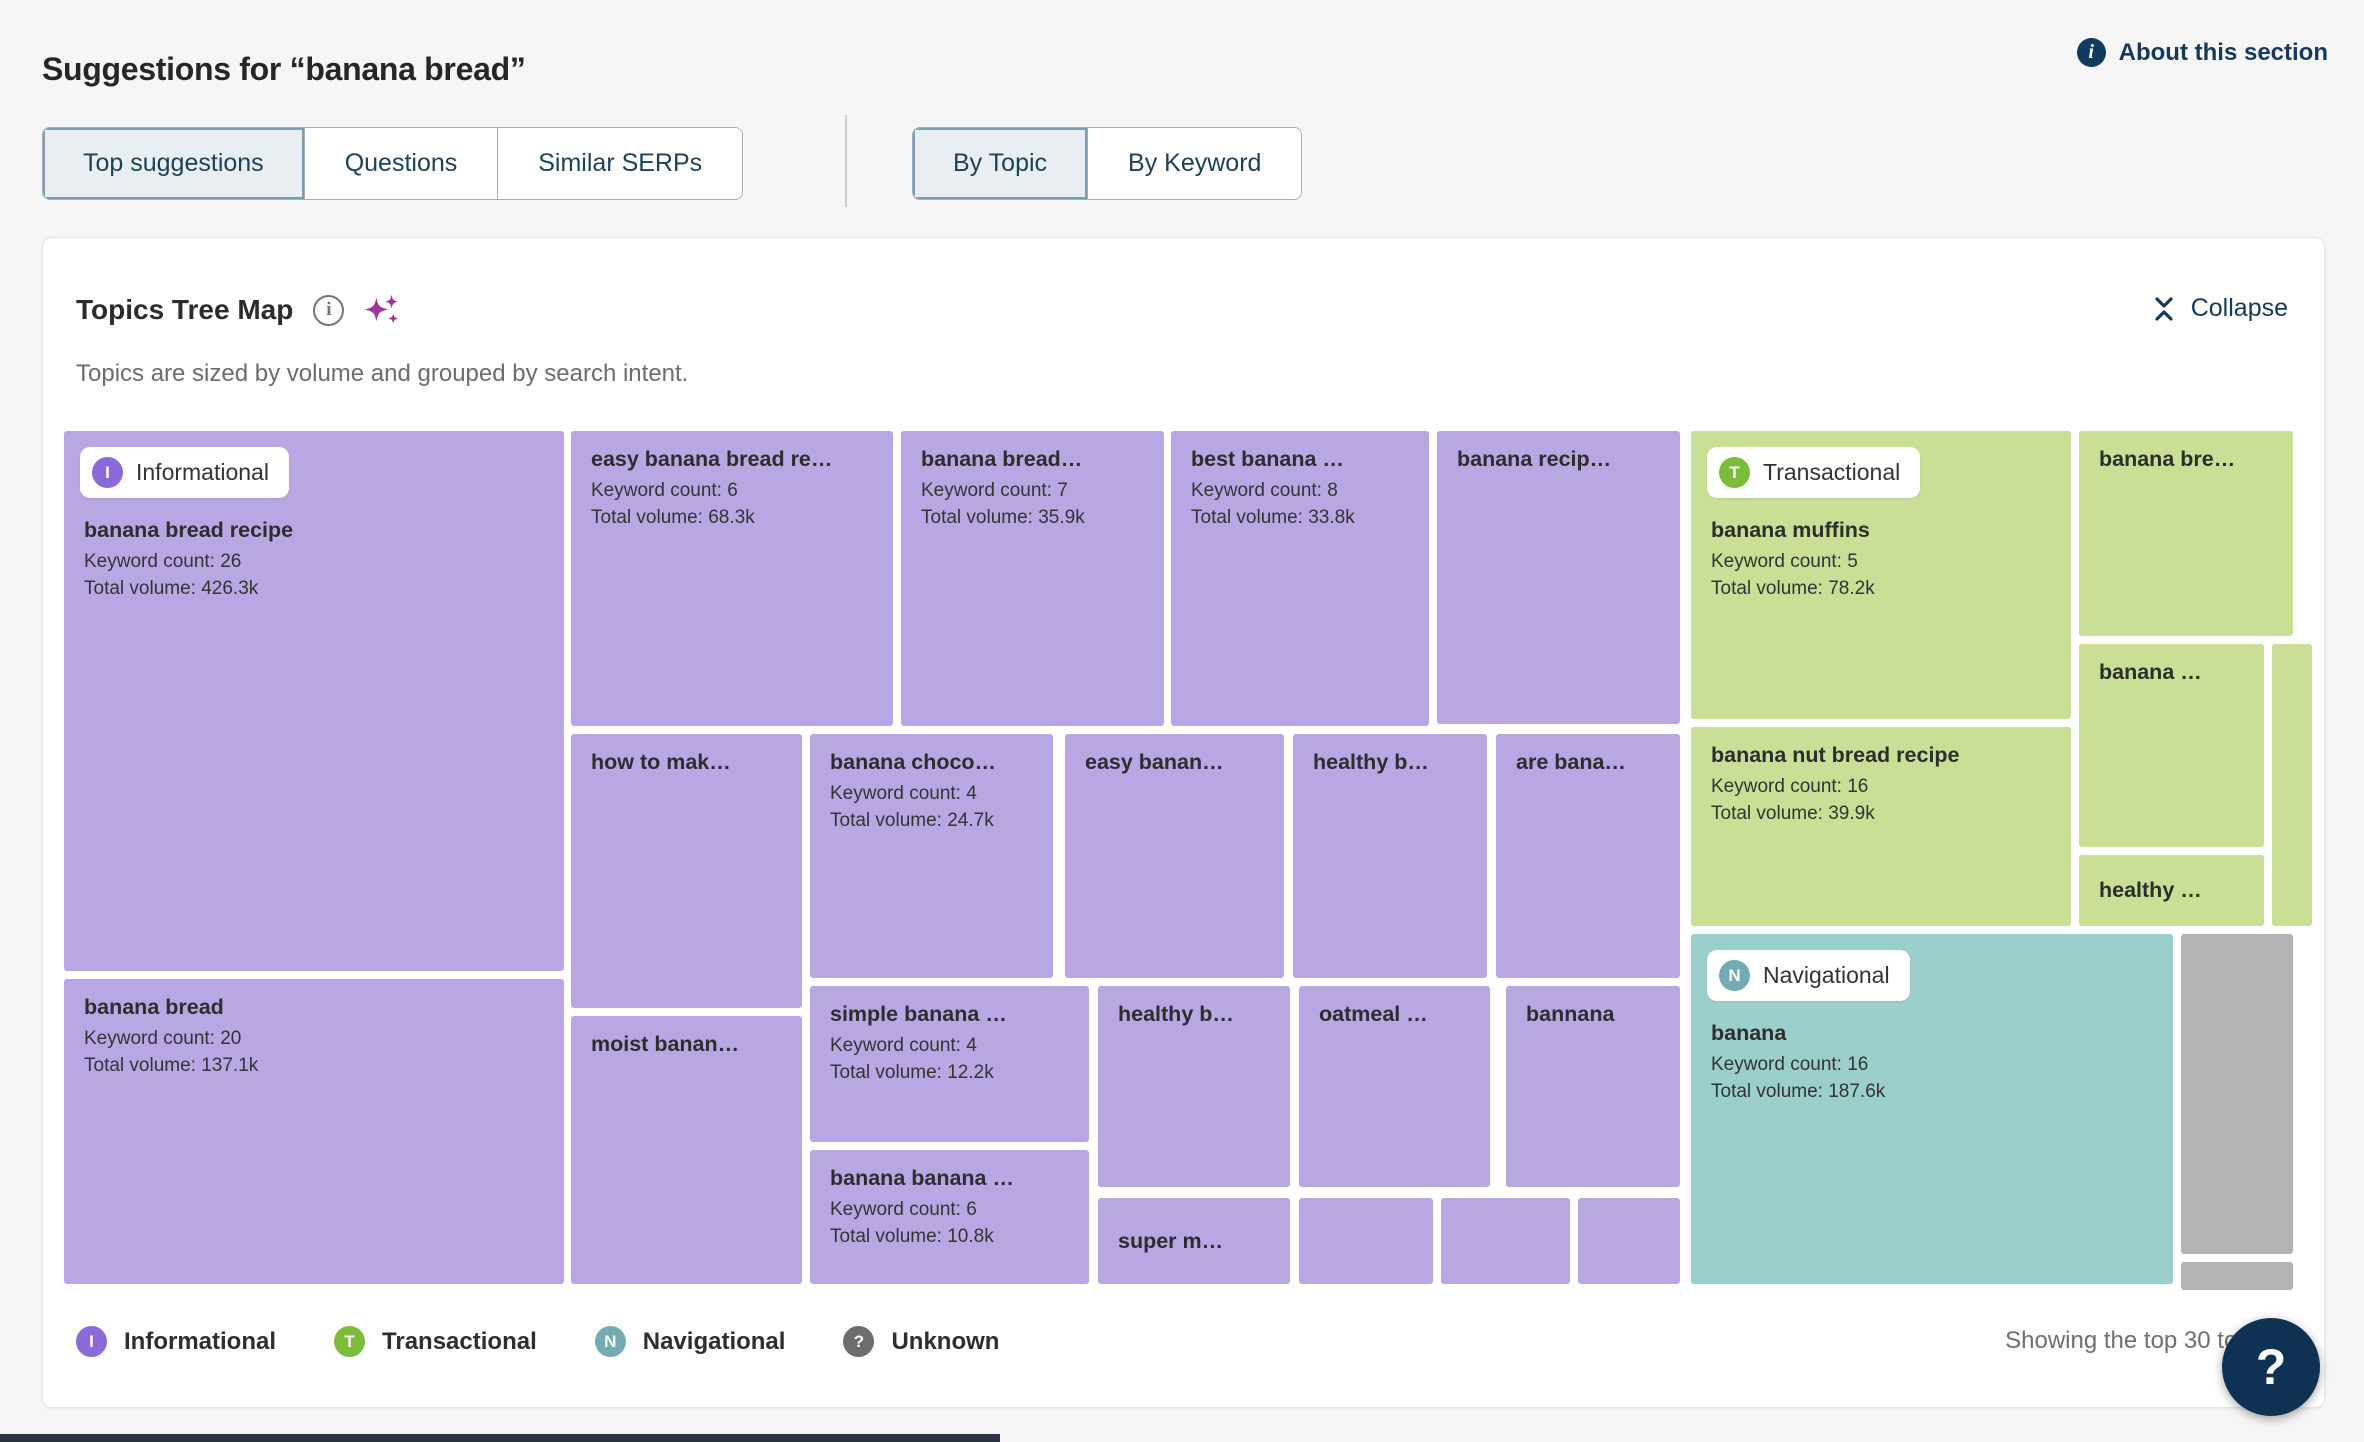 This screenshot has width=2364, height=1442. What do you see at coordinates (171, 1065) in the screenshot?
I see `total-volume: Total volume: 137.1k` at bounding box center [171, 1065].